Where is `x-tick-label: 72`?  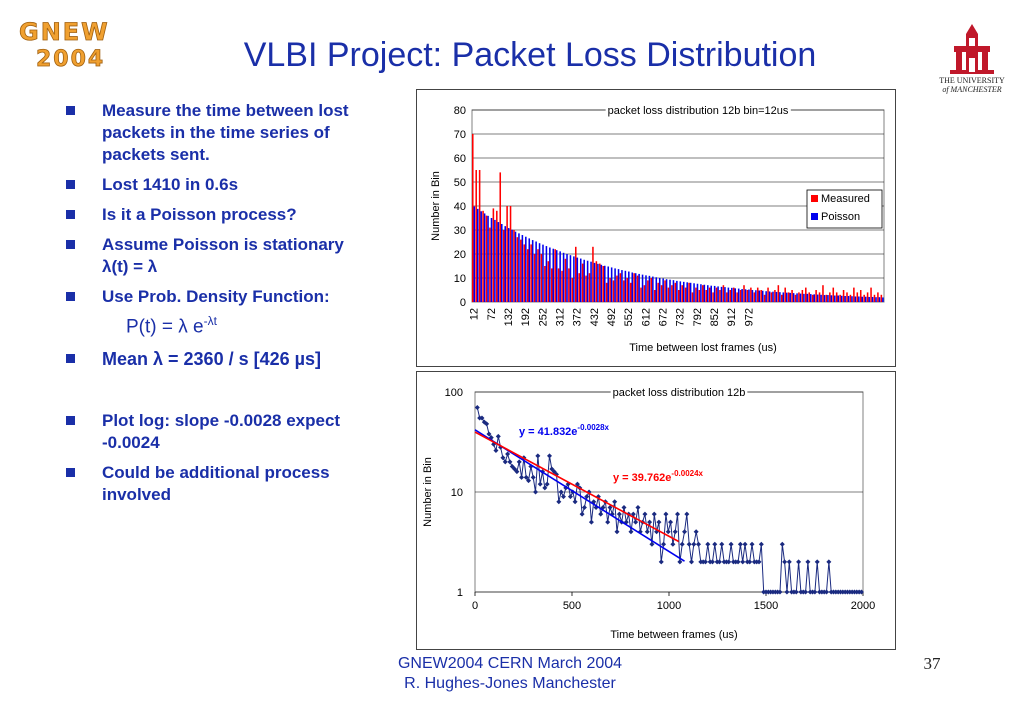
x-tick-label: 72 is located at coordinates (492, 314).